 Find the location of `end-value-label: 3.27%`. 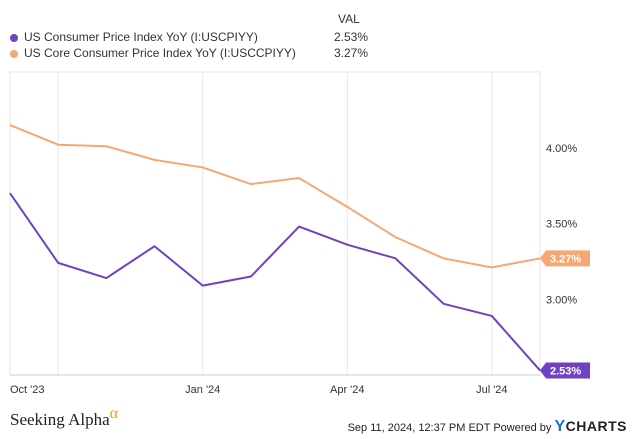

end-value-label: 3.27% is located at coordinates (565, 259).